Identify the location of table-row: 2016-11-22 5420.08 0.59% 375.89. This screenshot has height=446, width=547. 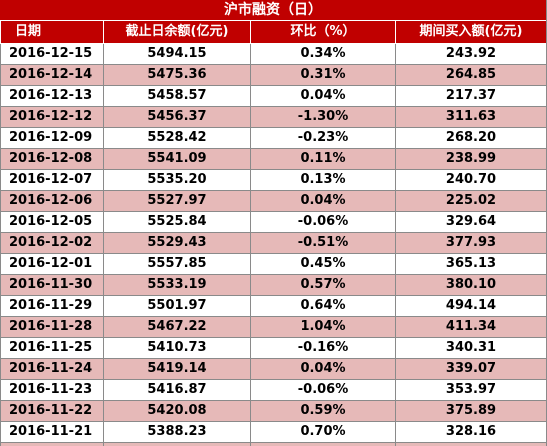
(273, 411).